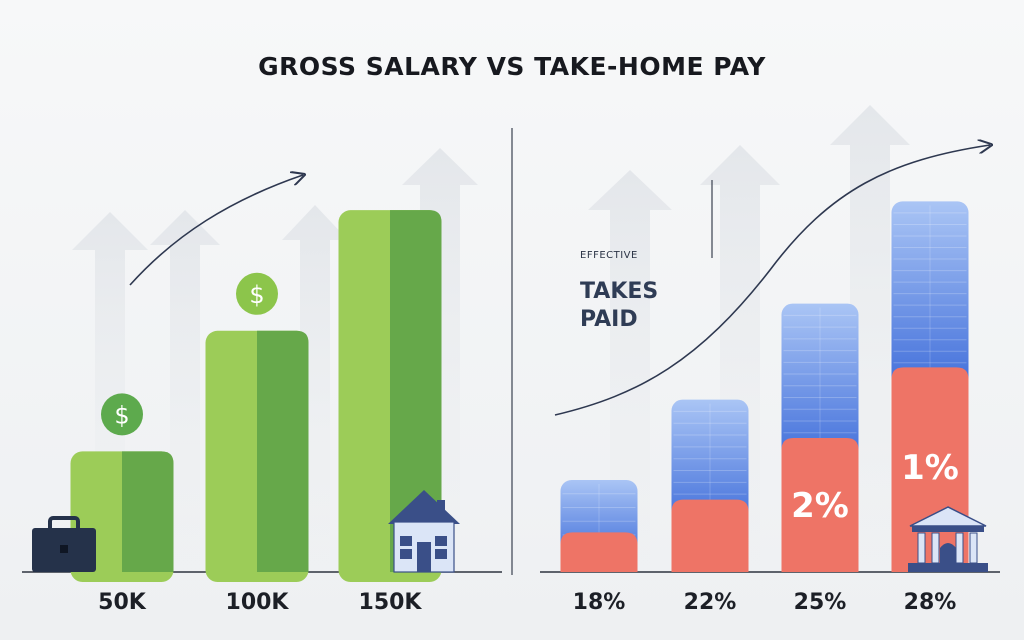  What do you see at coordinates (619, 306) in the screenshot?
I see `takes-paid-label: TAKES PAID` at bounding box center [619, 306].